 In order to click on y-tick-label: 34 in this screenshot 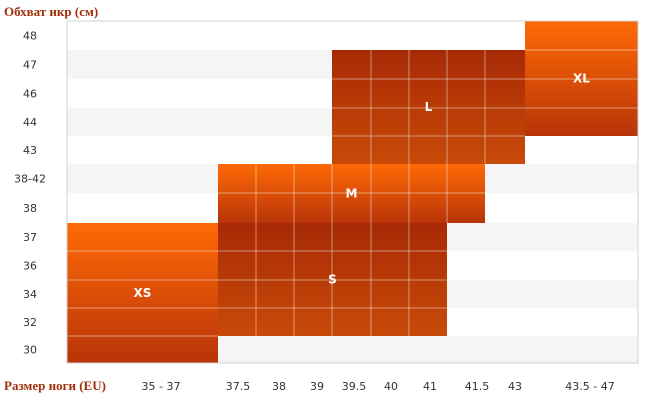, I will do `click(30, 294)`.